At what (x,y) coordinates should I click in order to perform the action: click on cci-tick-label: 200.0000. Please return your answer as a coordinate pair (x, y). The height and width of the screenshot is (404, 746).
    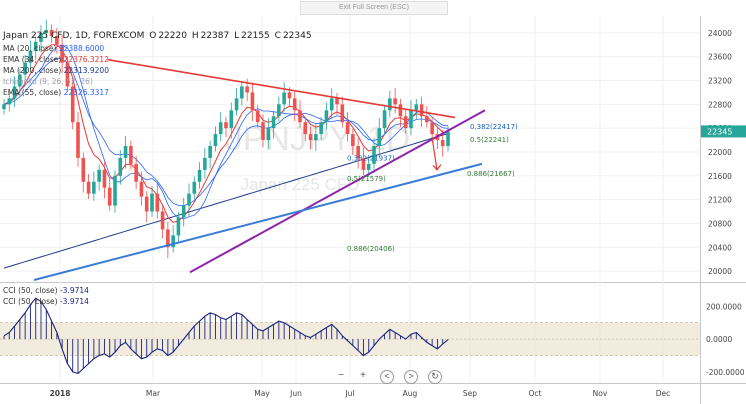
    Looking at the image, I should click on (724, 306).